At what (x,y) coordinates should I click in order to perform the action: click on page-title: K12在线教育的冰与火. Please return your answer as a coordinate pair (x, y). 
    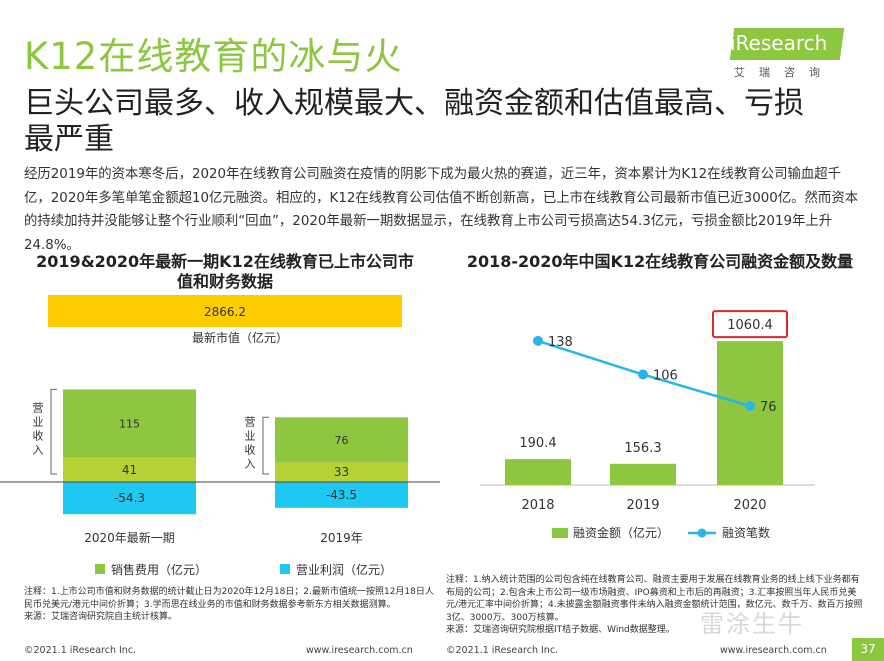
    Looking at the image, I should click on (213, 56).